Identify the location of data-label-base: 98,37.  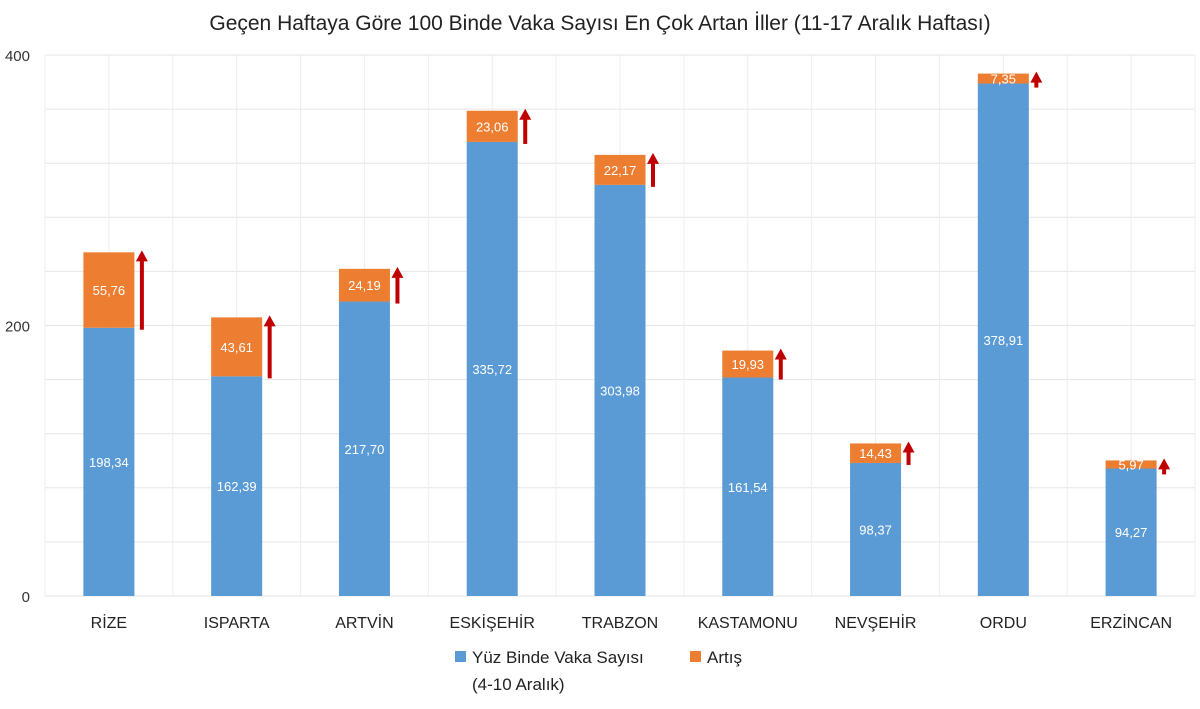
(875, 529).